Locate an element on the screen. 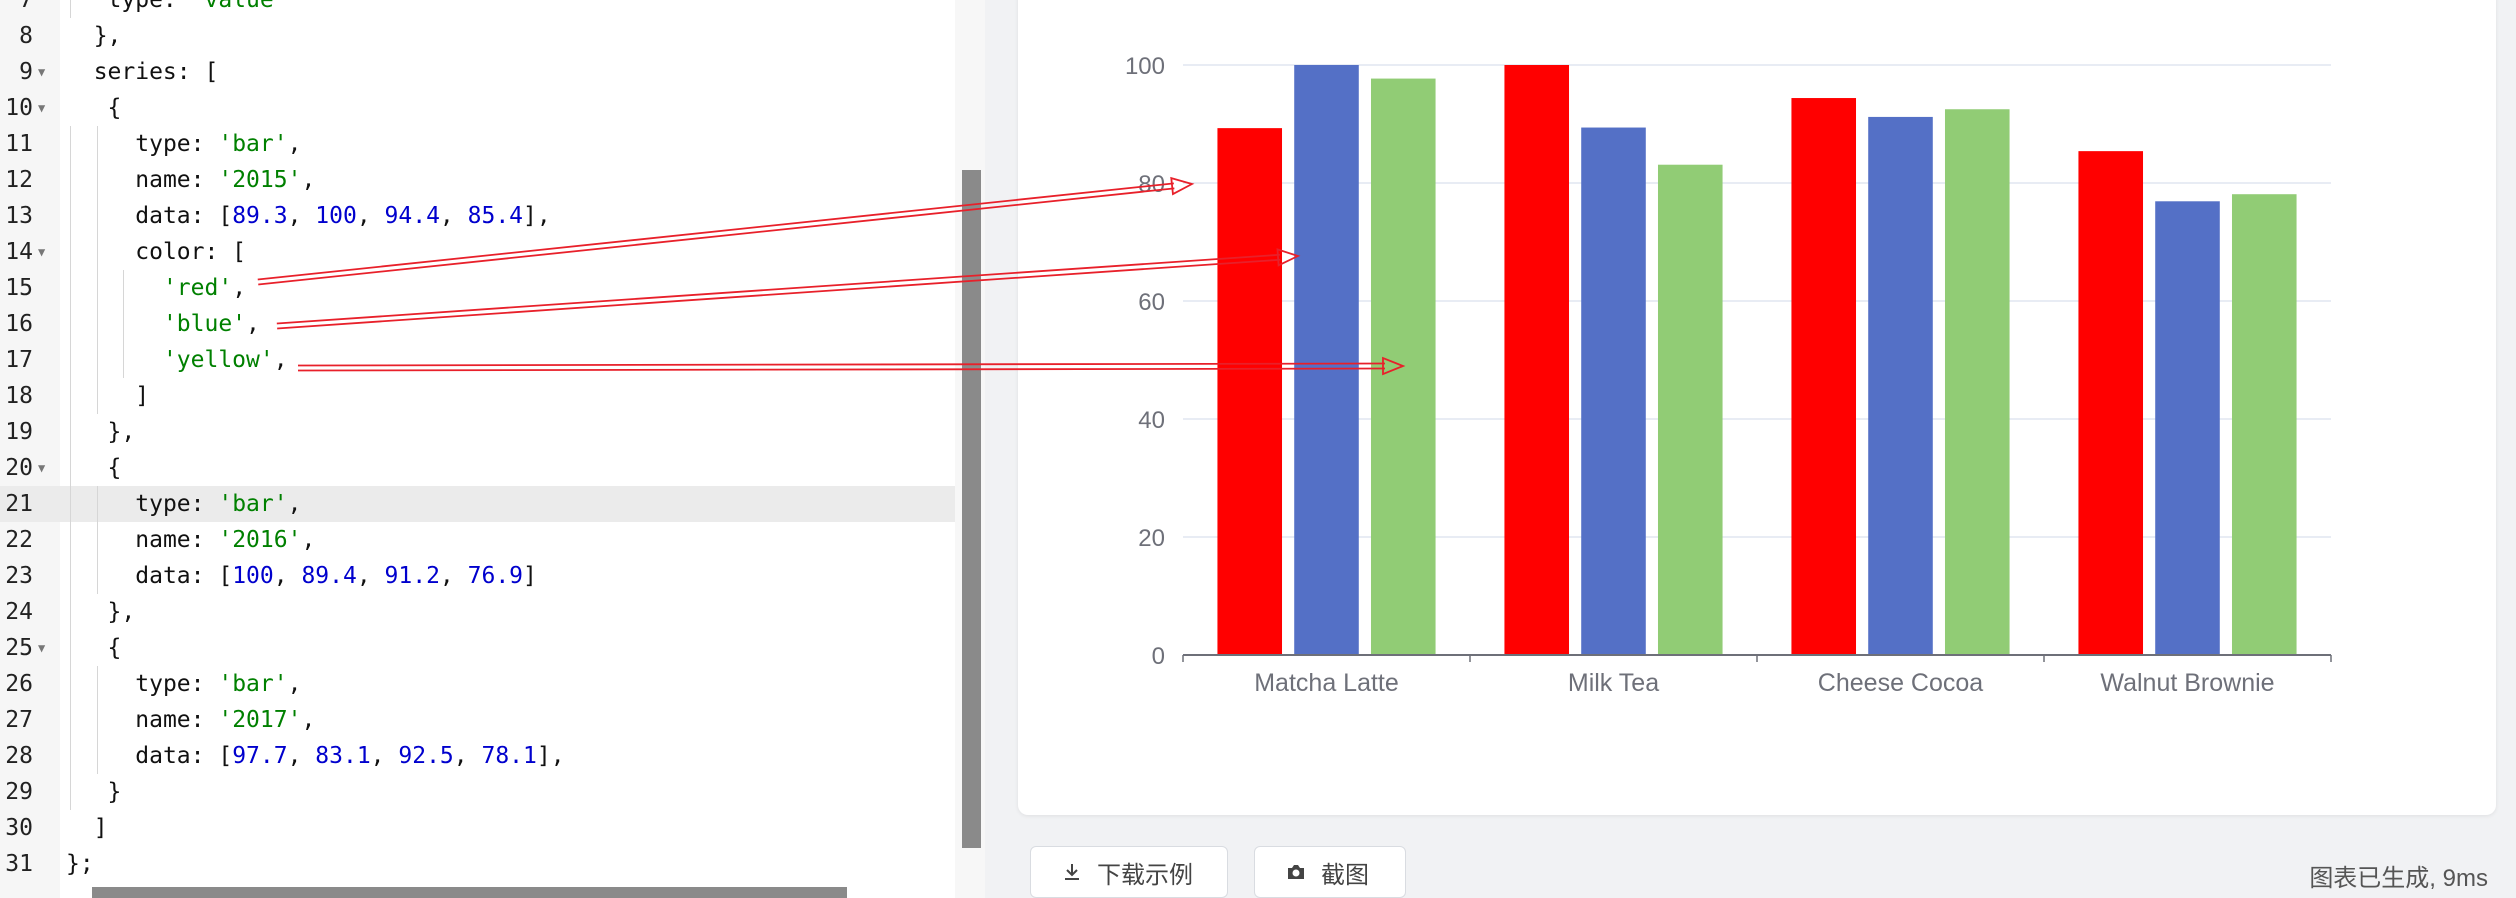 The height and width of the screenshot is (898, 2516). code-text: name: '2016', is located at coordinates (225, 540).